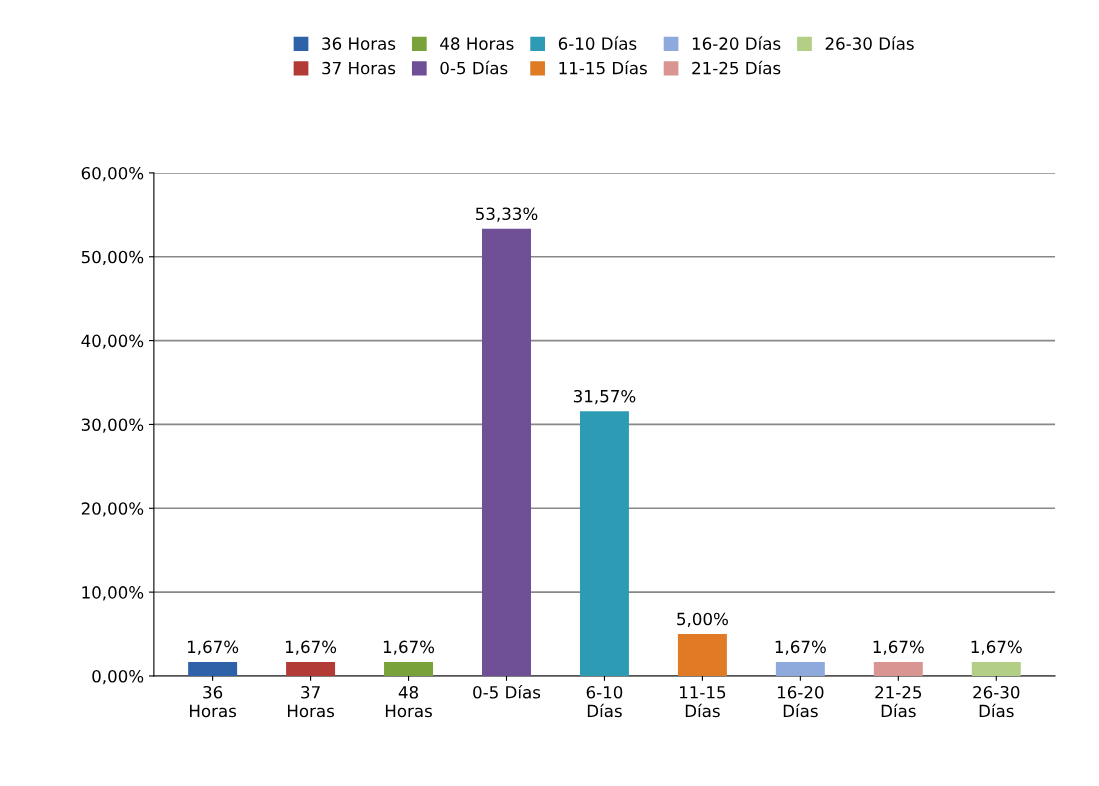 Image resolution: width=1099 pixels, height=786 pixels. I want to click on data-label: 31,57%, so click(604, 397).